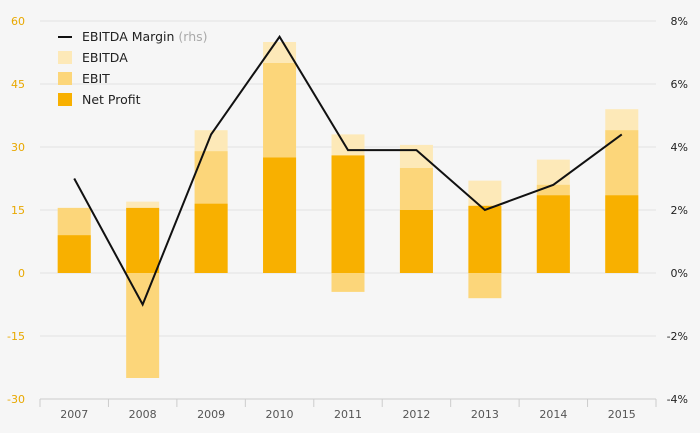 The height and width of the screenshot is (433, 700). I want to click on y-tick-label-left: -30, so click(16, 399).